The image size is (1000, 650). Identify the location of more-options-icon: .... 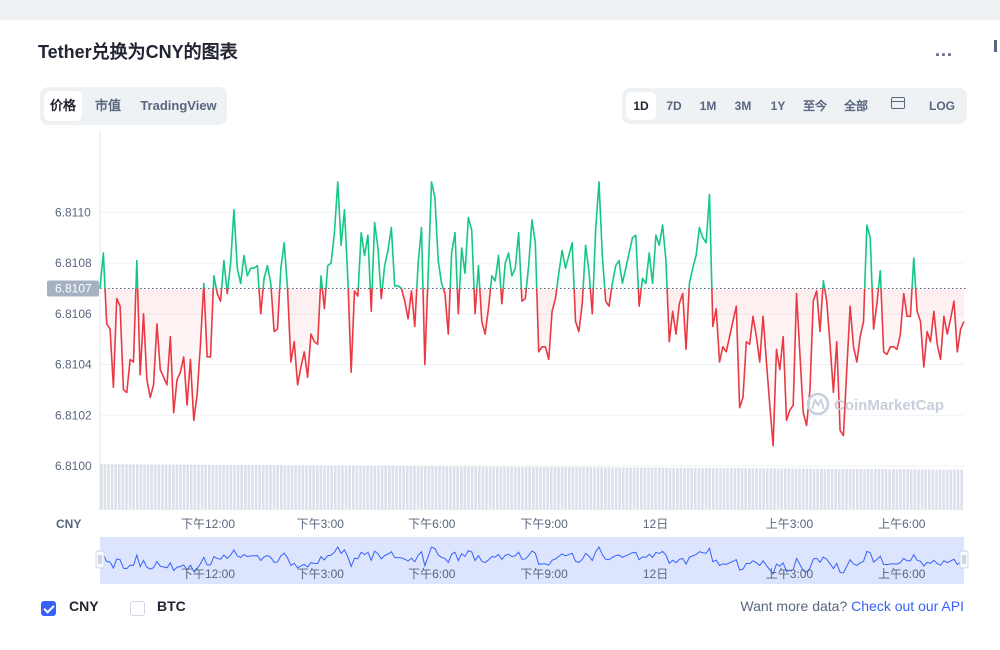
(944, 50).